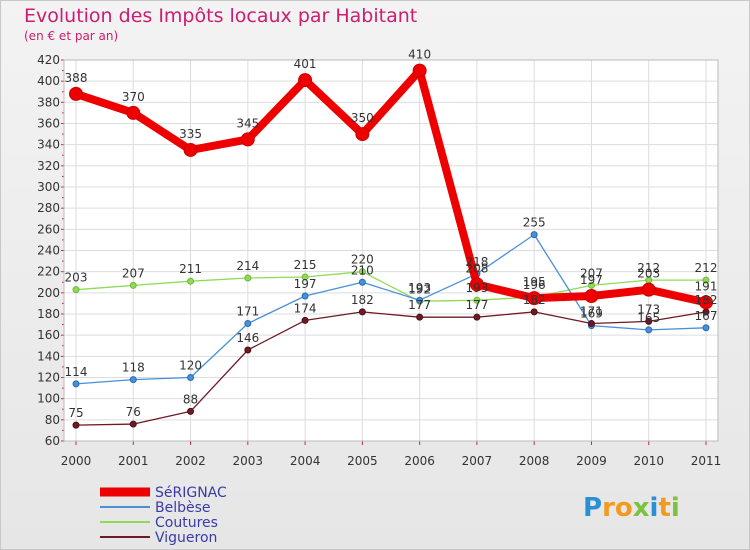  What do you see at coordinates (183, 508) in the screenshot?
I see `legend-label-belbse: Belbèse` at bounding box center [183, 508].